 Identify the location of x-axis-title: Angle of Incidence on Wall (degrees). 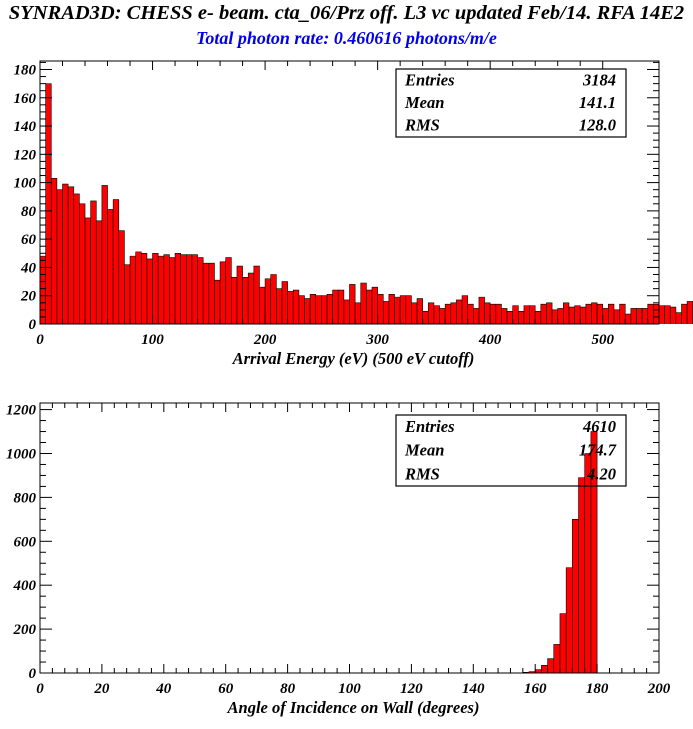
(353, 707).